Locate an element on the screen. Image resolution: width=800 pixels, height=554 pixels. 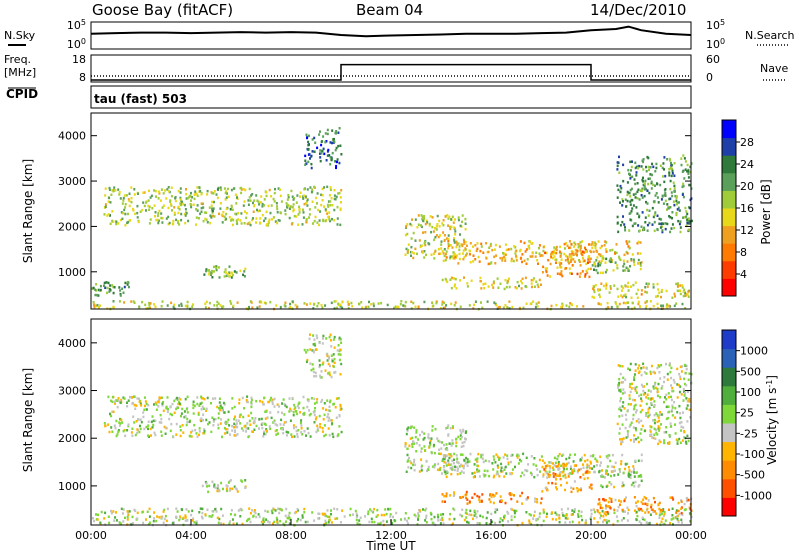
station-title: Goose Bay (fitACF) is located at coordinates (162, 10).